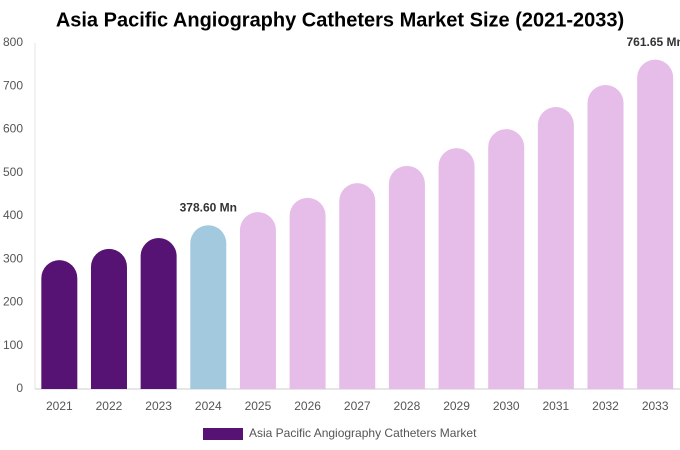 Image resolution: width=680 pixels, height=450 pixels. Describe the element at coordinates (13, 42) in the screenshot. I see `y-tick-label: 800` at that location.